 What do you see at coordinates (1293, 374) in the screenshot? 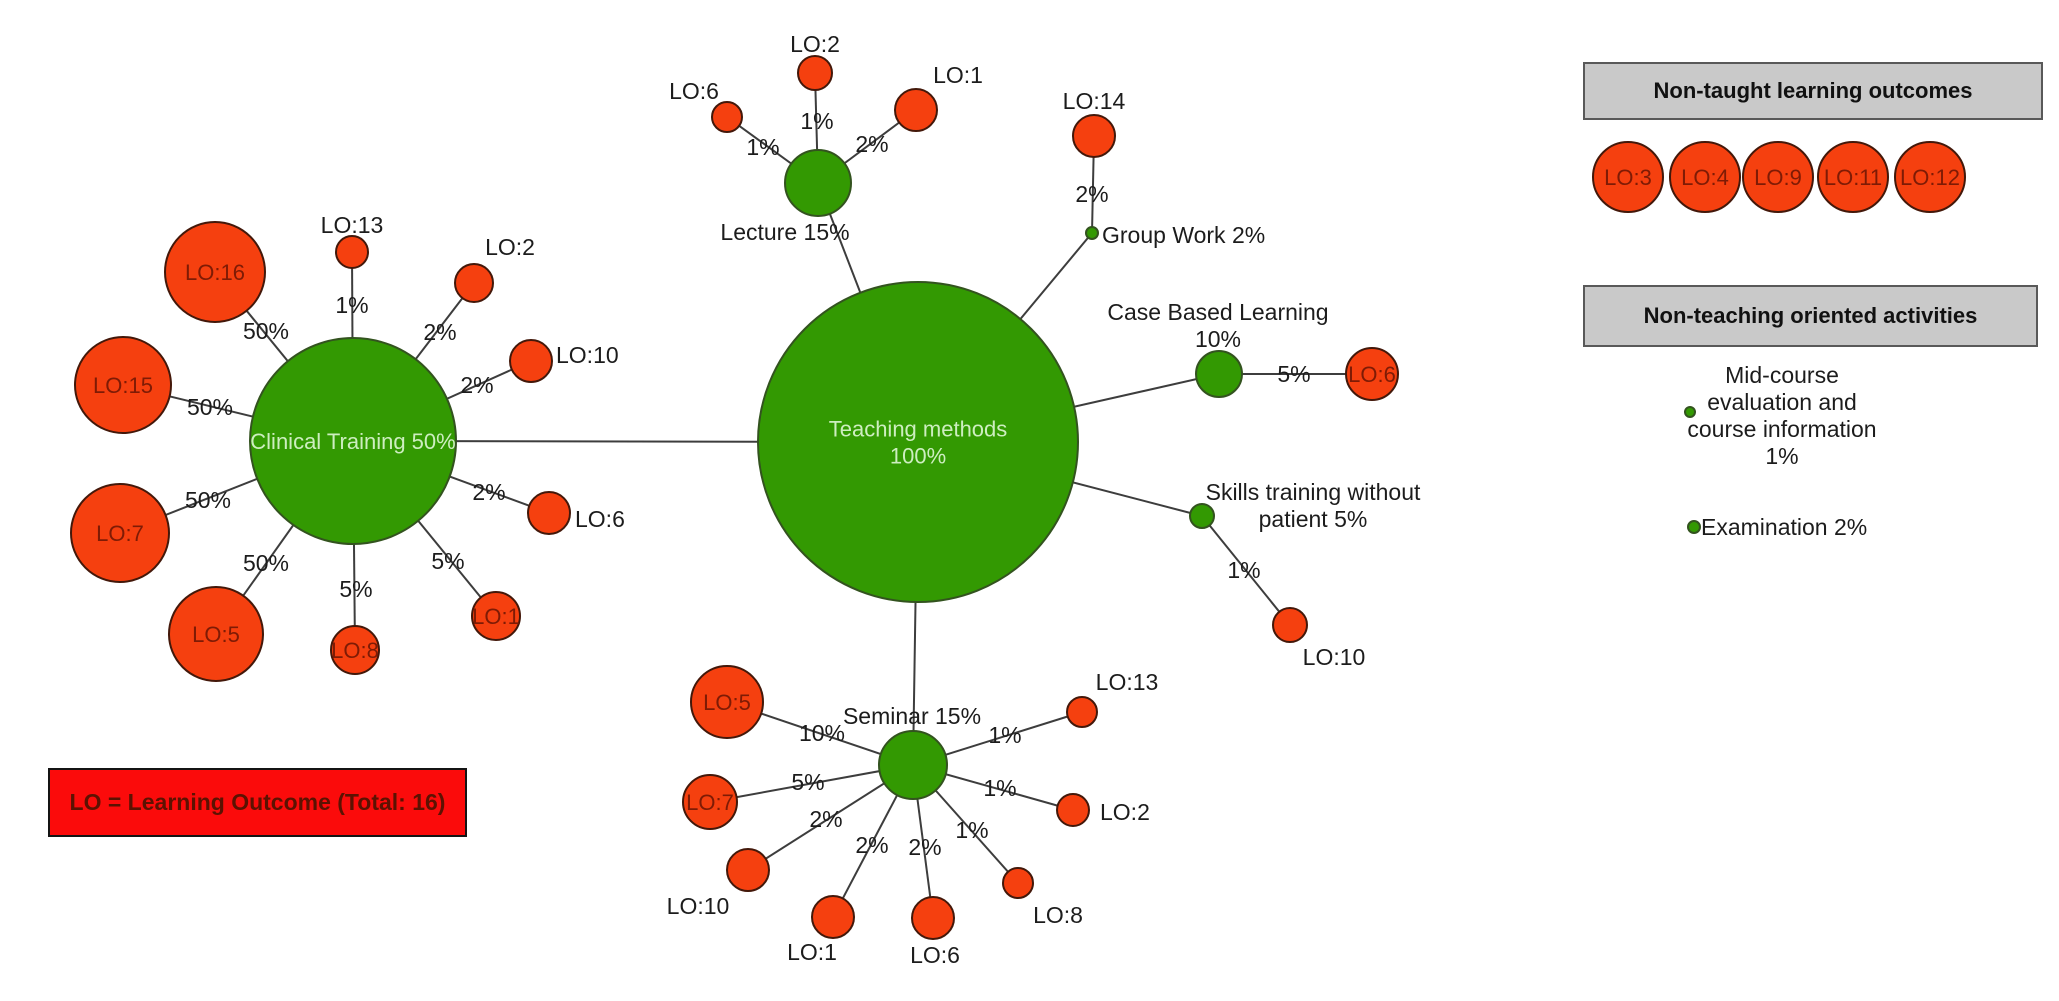
I see `edge-label-cbl-cbl_lo6: 5%` at bounding box center [1293, 374].